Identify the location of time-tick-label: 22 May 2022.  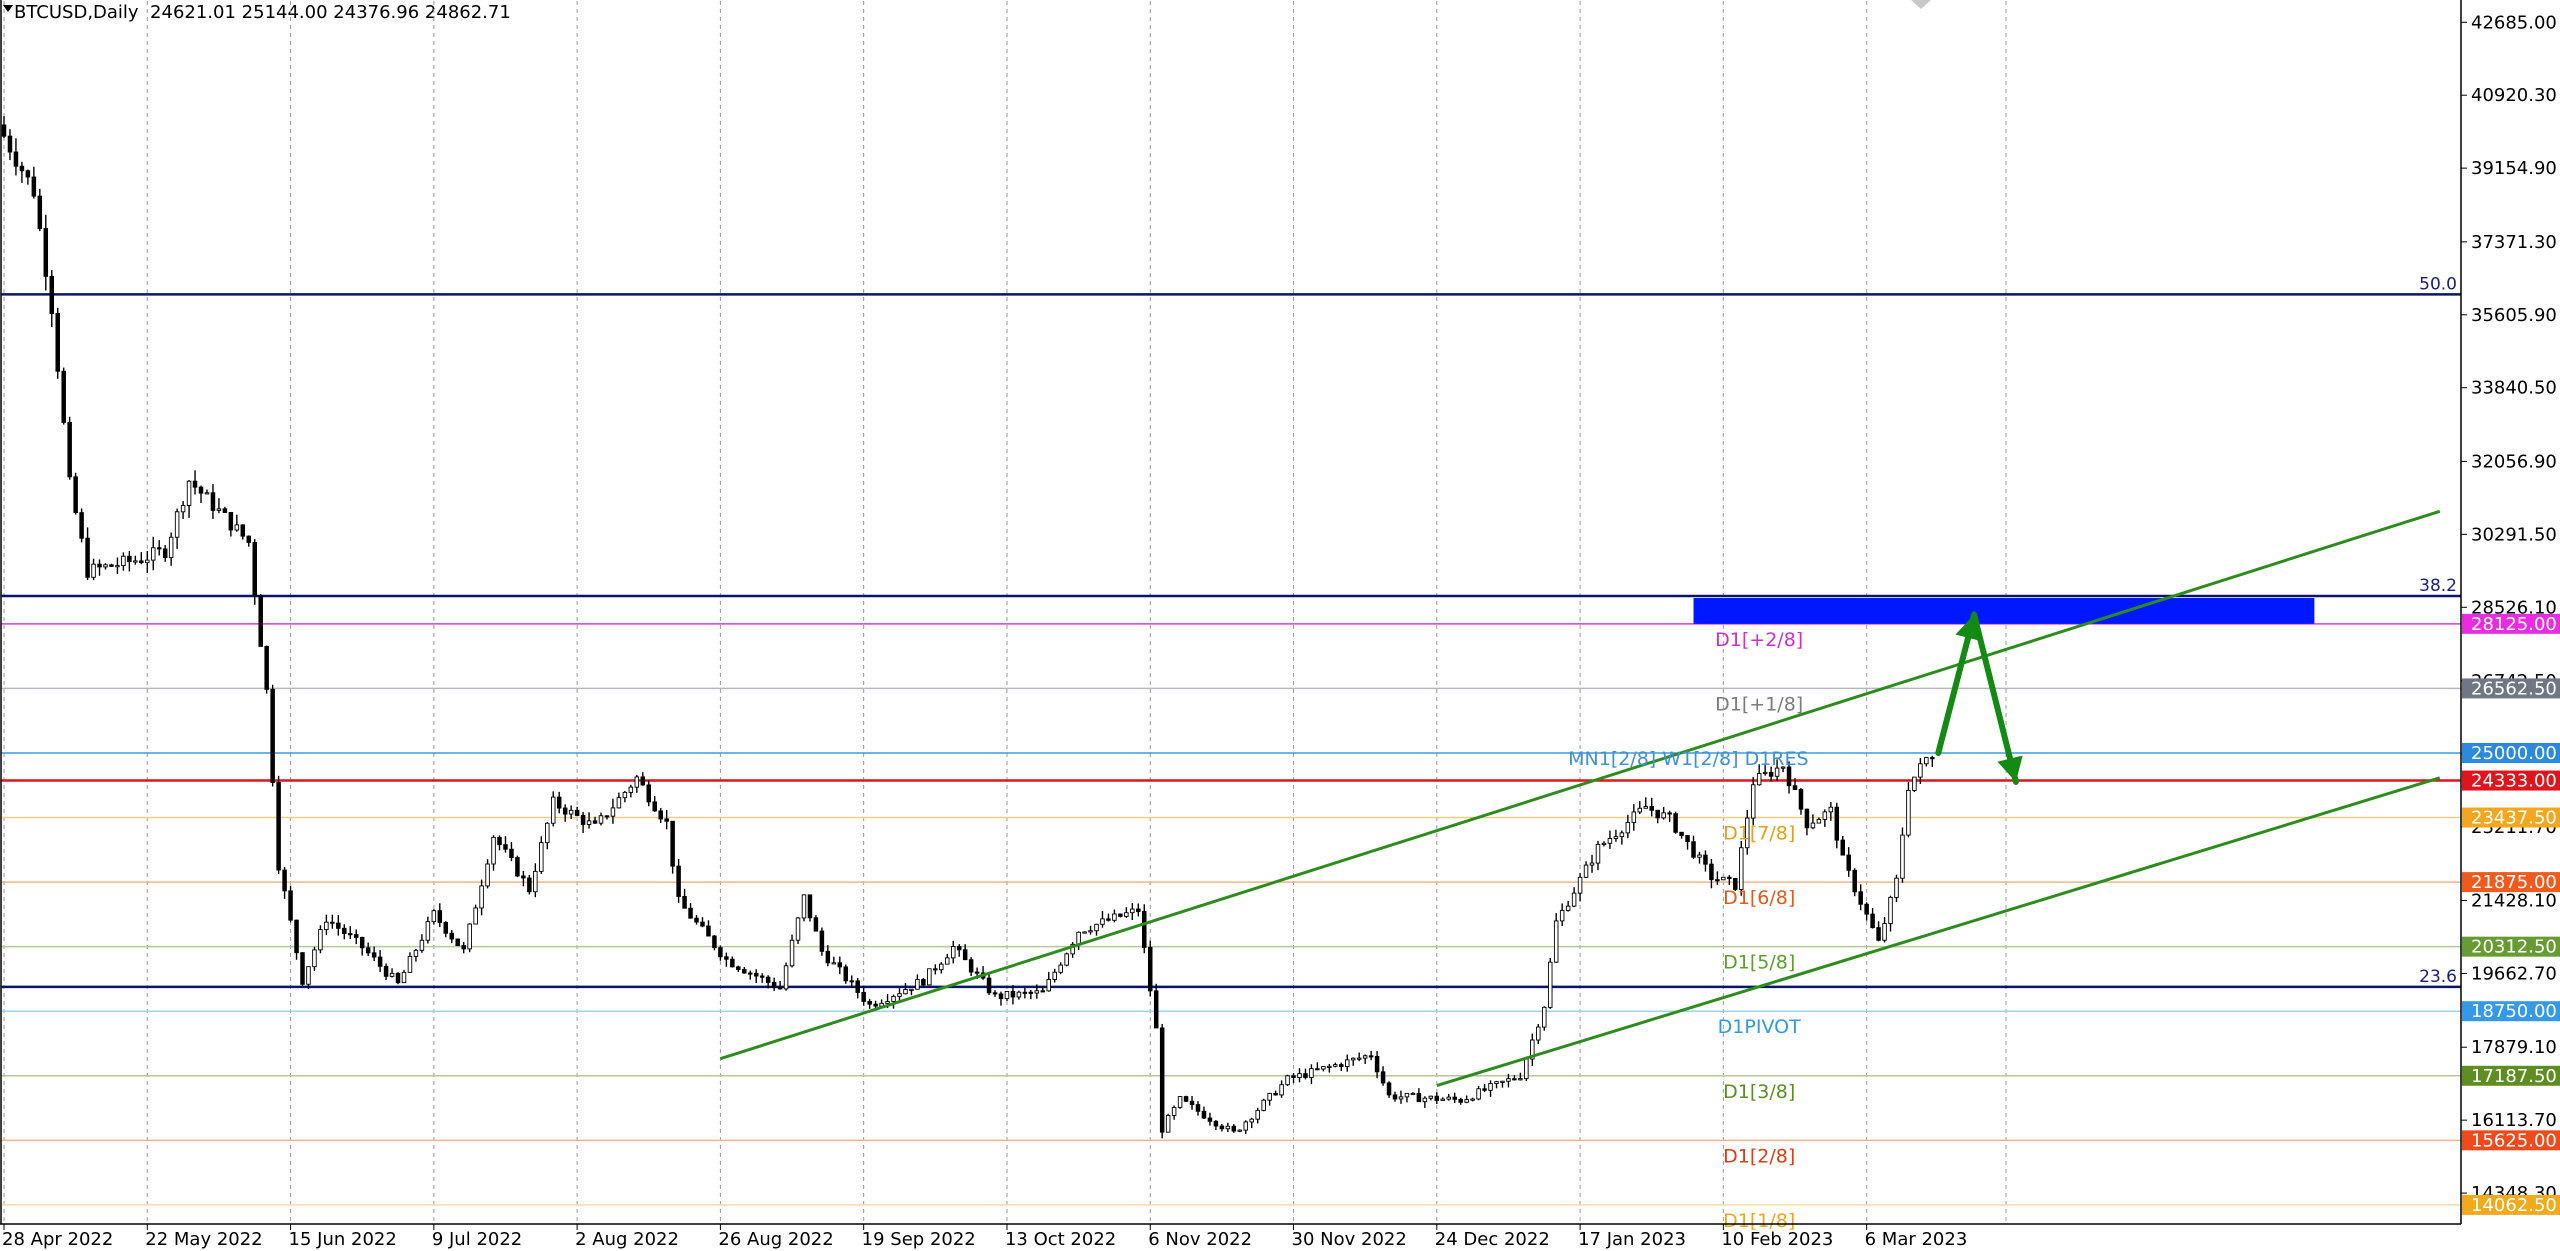
(203, 1239).